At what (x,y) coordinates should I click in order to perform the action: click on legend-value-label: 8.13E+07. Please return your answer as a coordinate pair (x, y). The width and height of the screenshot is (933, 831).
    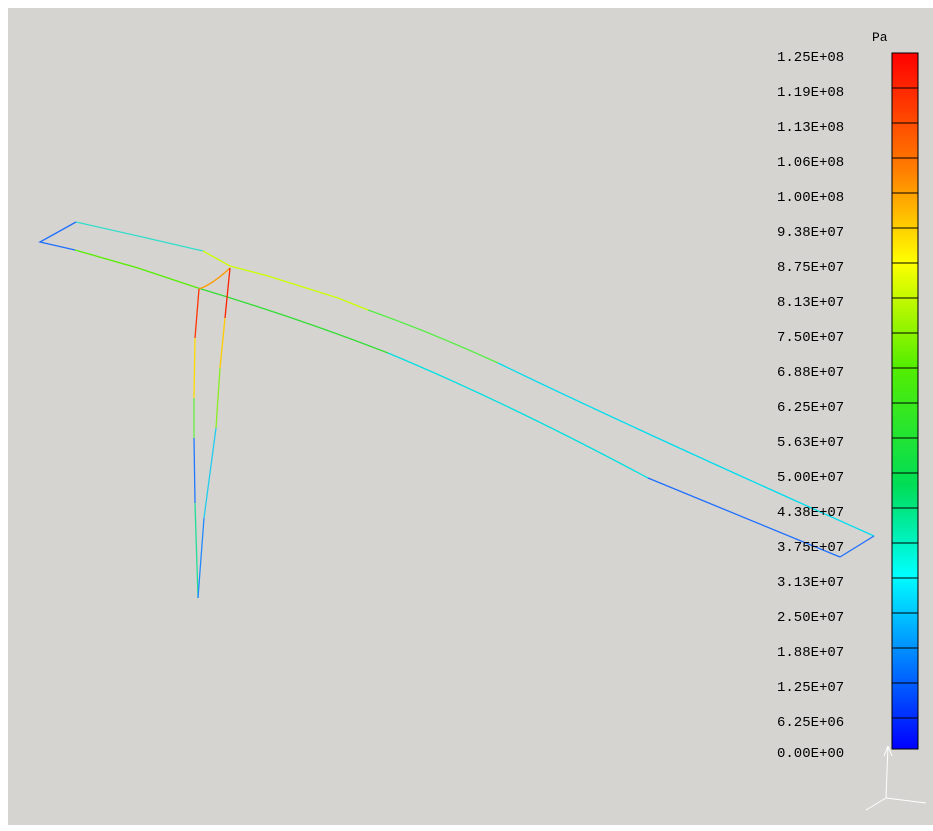
    Looking at the image, I should click on (811, 303).